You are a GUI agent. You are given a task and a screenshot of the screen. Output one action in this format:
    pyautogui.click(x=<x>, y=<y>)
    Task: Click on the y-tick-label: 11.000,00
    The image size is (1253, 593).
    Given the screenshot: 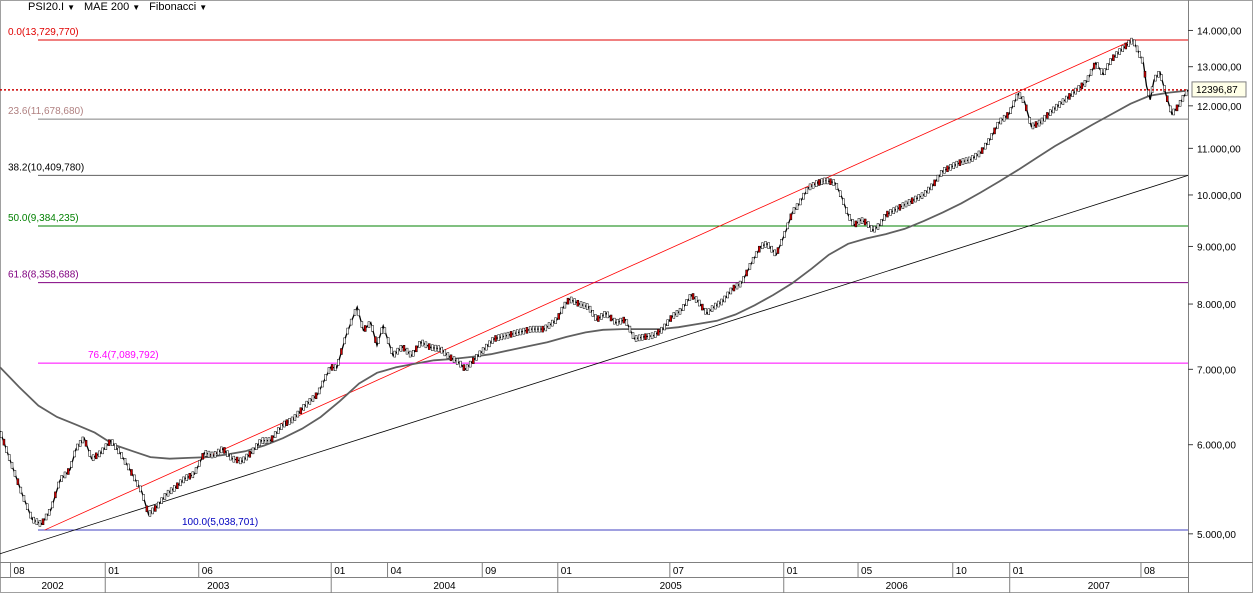 What is the action you would take?
    pyautogui.click(x=1219, y=149)
    